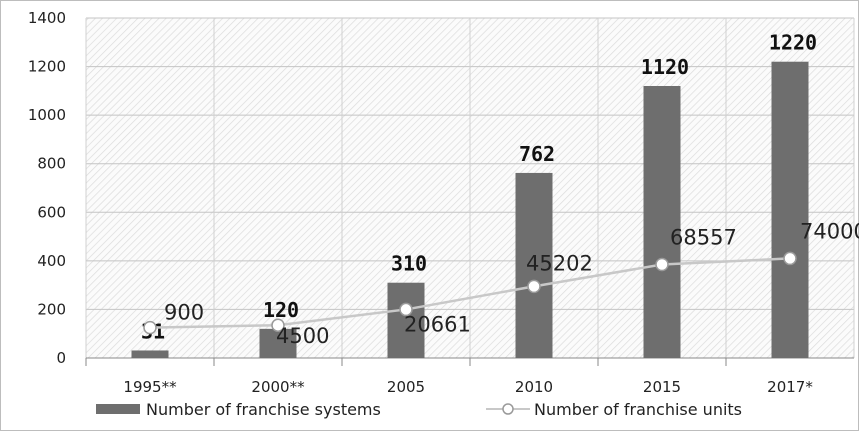  Describe the element at coordinates (51, 164) in the screenshot. I see `y-tick-label: 800` at that location.